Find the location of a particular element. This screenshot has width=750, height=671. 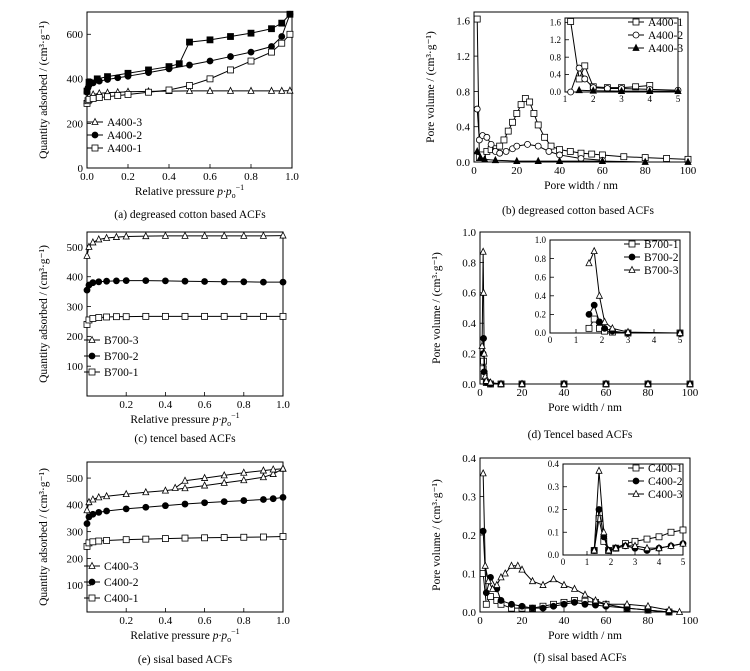

y-tick-label: 500 is located at coordinates (75, 479).